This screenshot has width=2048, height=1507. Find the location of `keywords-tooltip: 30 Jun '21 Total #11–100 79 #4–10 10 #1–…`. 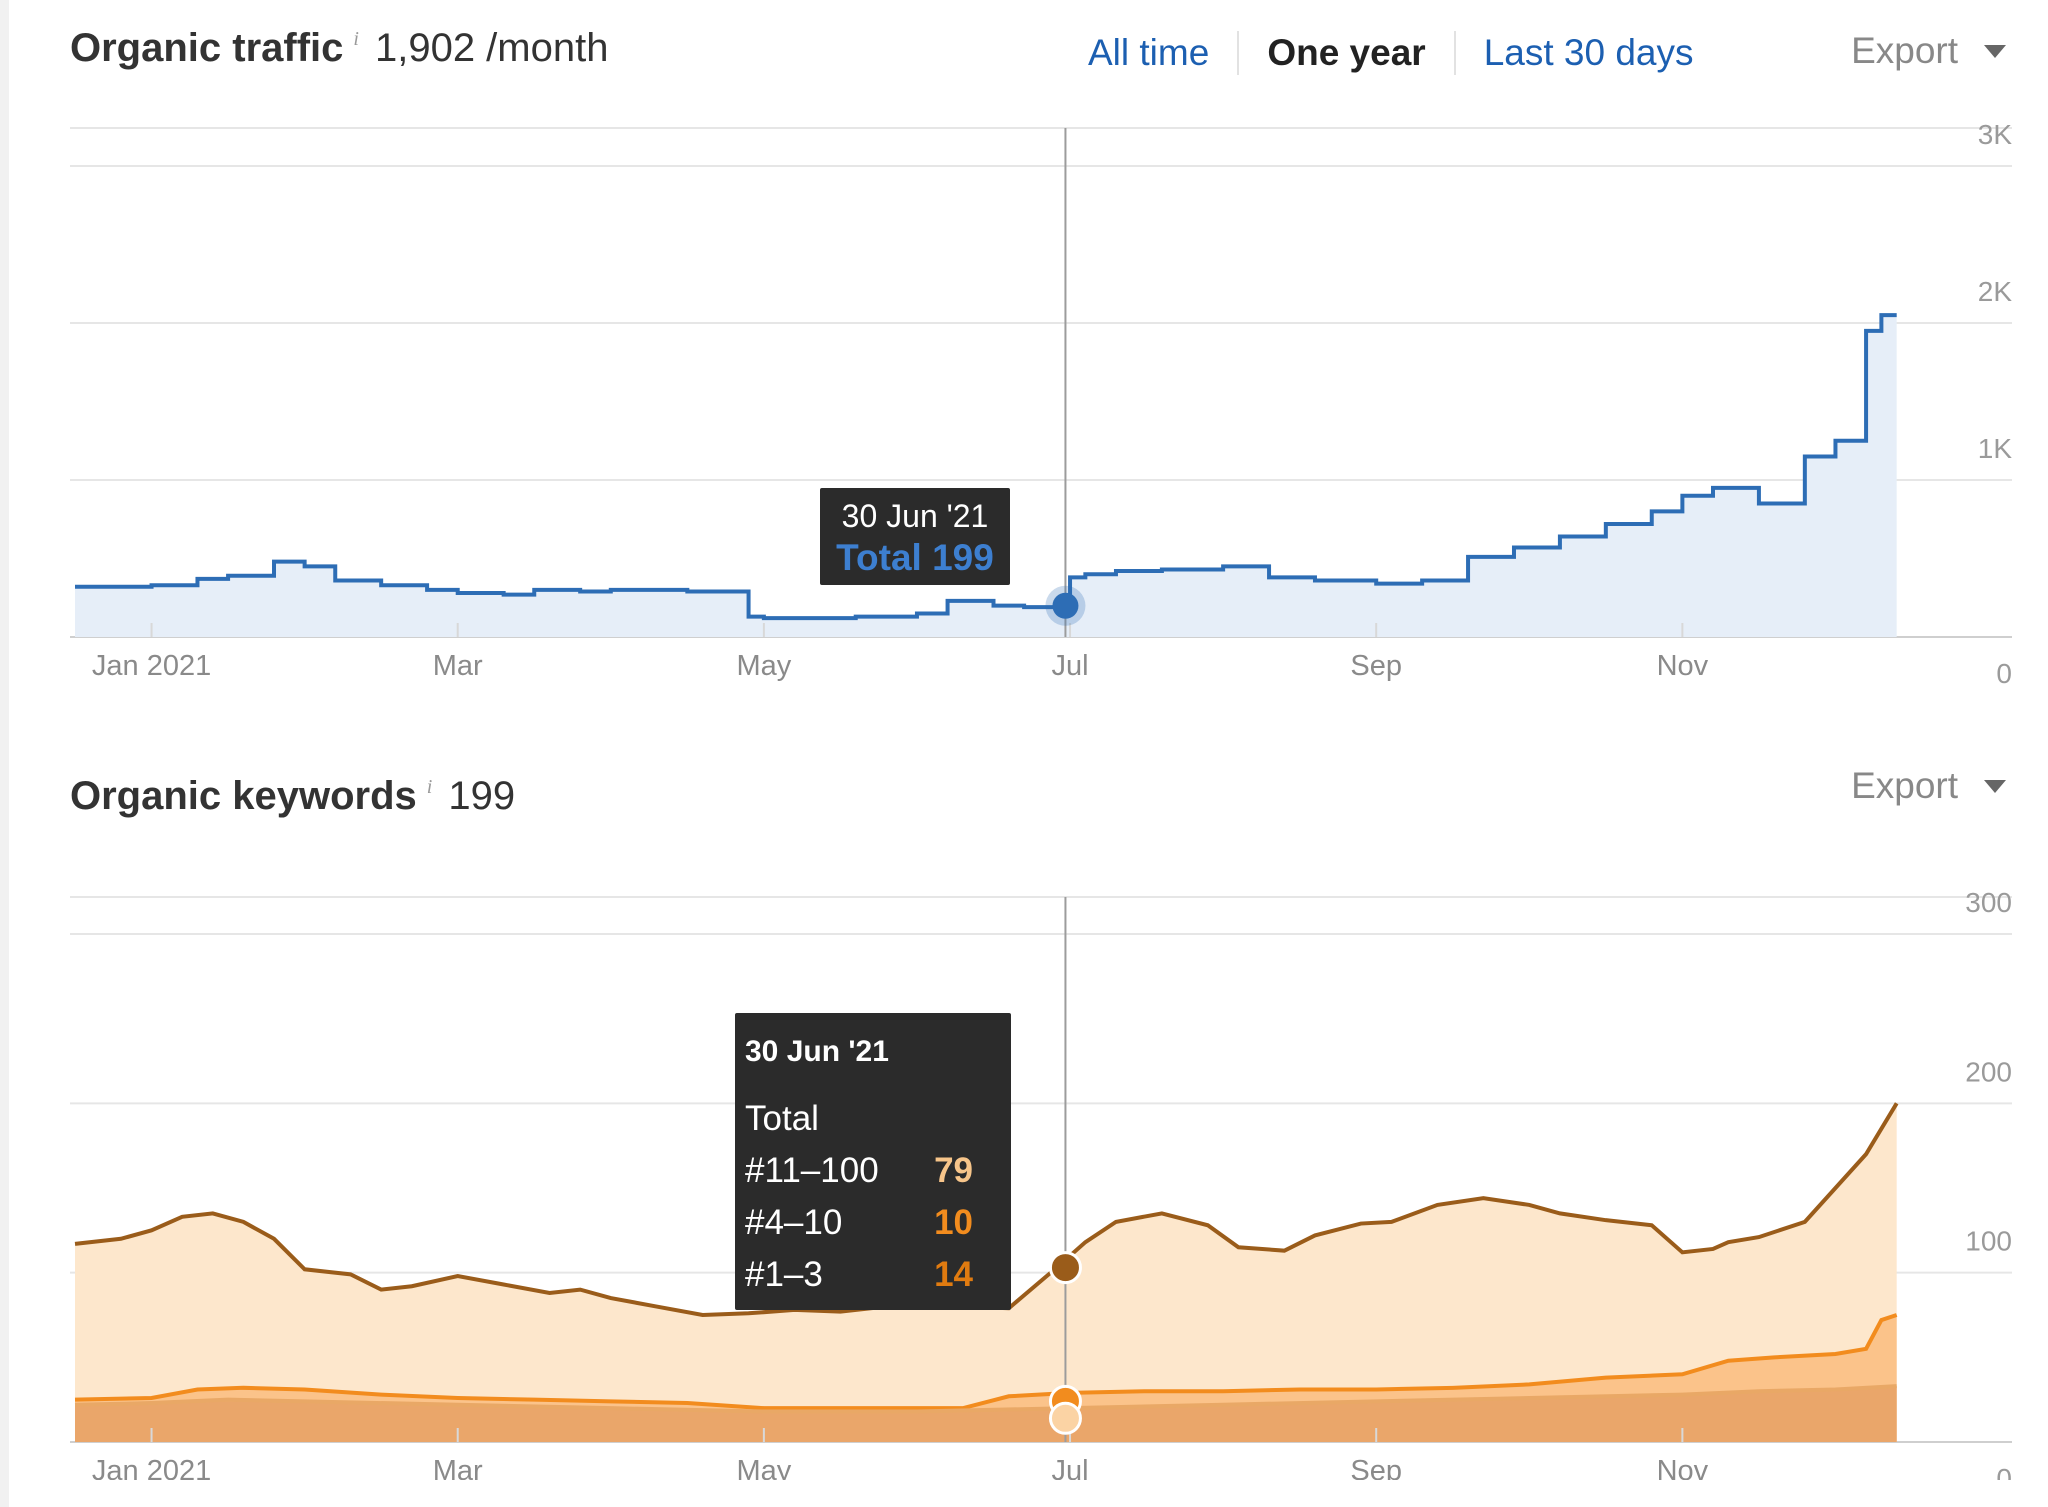

keywords-tooltip: 30 Jun '21 Total #11–100 79 #4–10 10 #1–… is located at coordinates (873, 1161).